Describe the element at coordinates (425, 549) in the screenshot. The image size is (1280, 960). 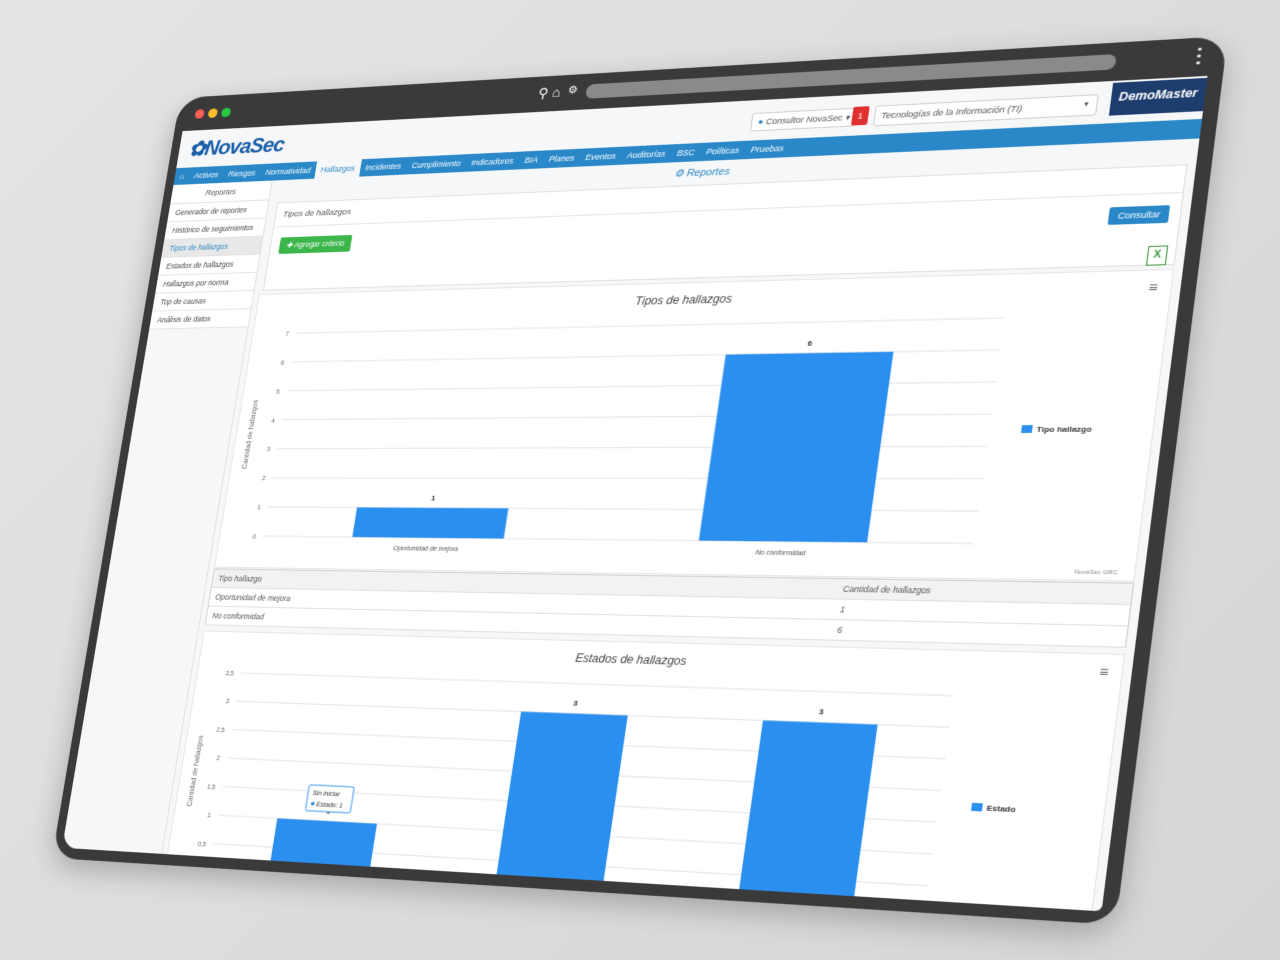
I see `x-tick-label: Oportunidad de mejora` at that location.